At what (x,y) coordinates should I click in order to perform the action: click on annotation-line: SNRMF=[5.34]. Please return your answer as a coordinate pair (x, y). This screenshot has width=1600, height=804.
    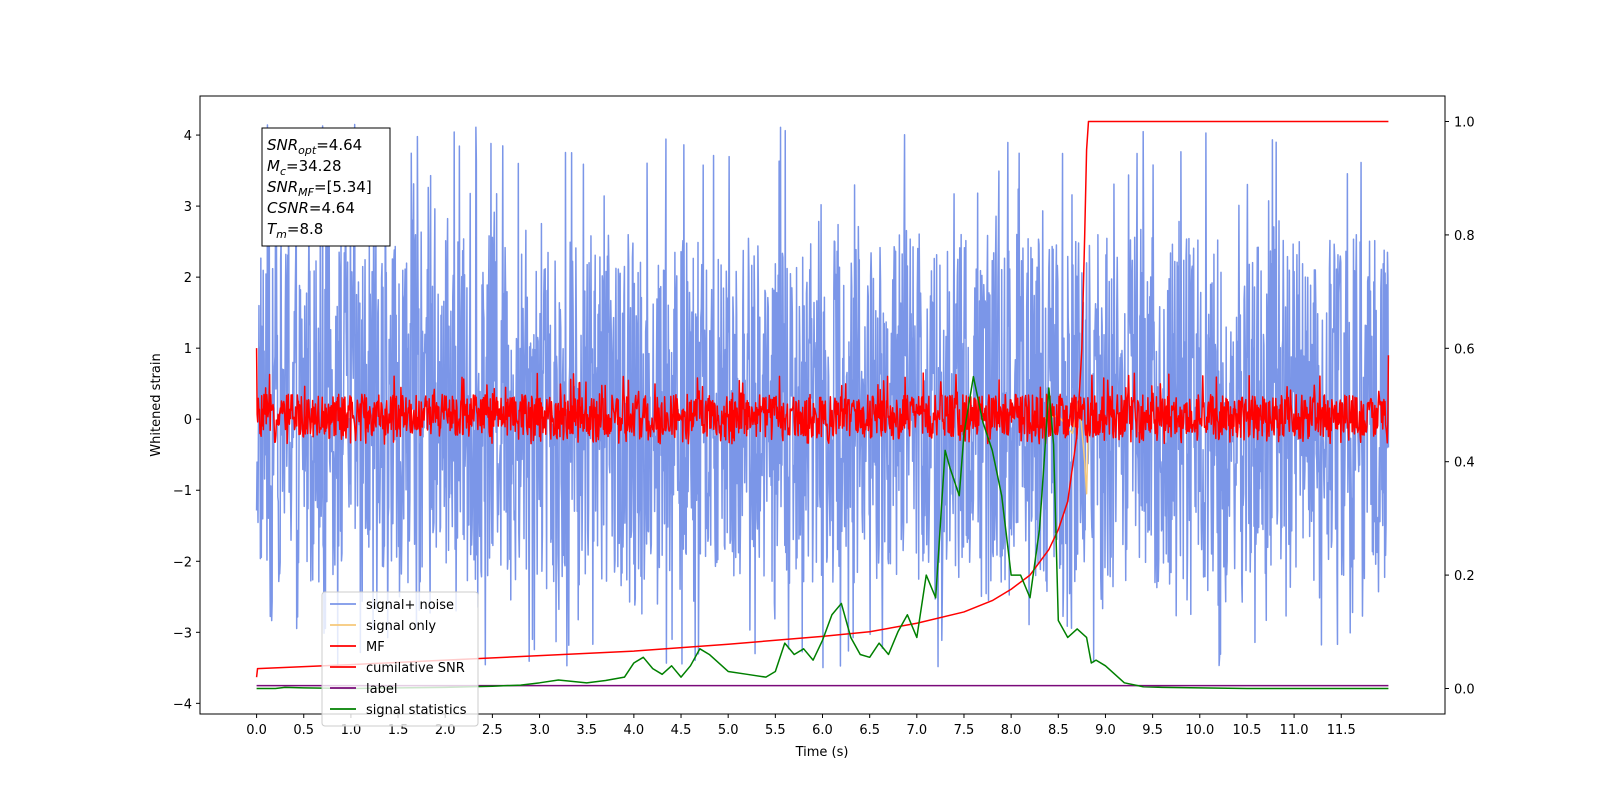
    Looking at the image, I should click on (319, 188).